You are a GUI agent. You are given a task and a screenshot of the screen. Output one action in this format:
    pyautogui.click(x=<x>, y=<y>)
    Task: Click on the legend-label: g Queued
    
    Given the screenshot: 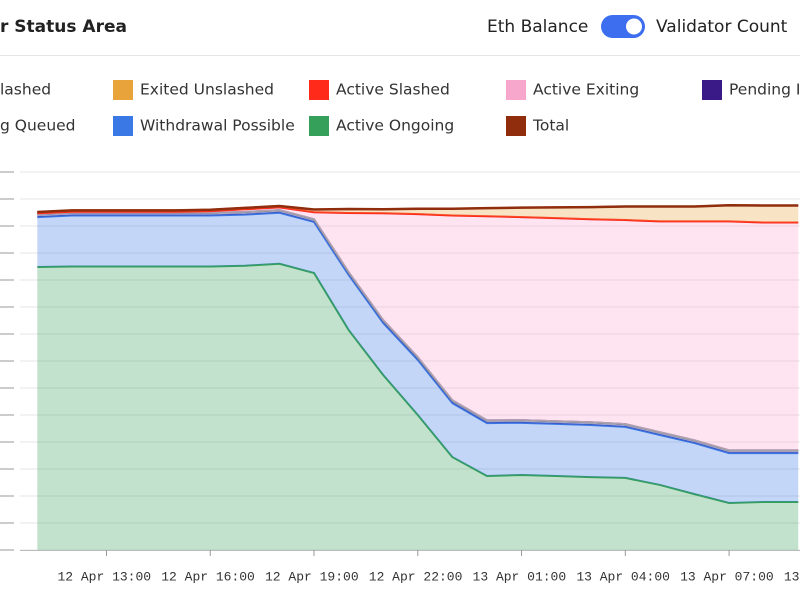 What is the action you would take?
    pyautogui.click(x=38, y=126)
    